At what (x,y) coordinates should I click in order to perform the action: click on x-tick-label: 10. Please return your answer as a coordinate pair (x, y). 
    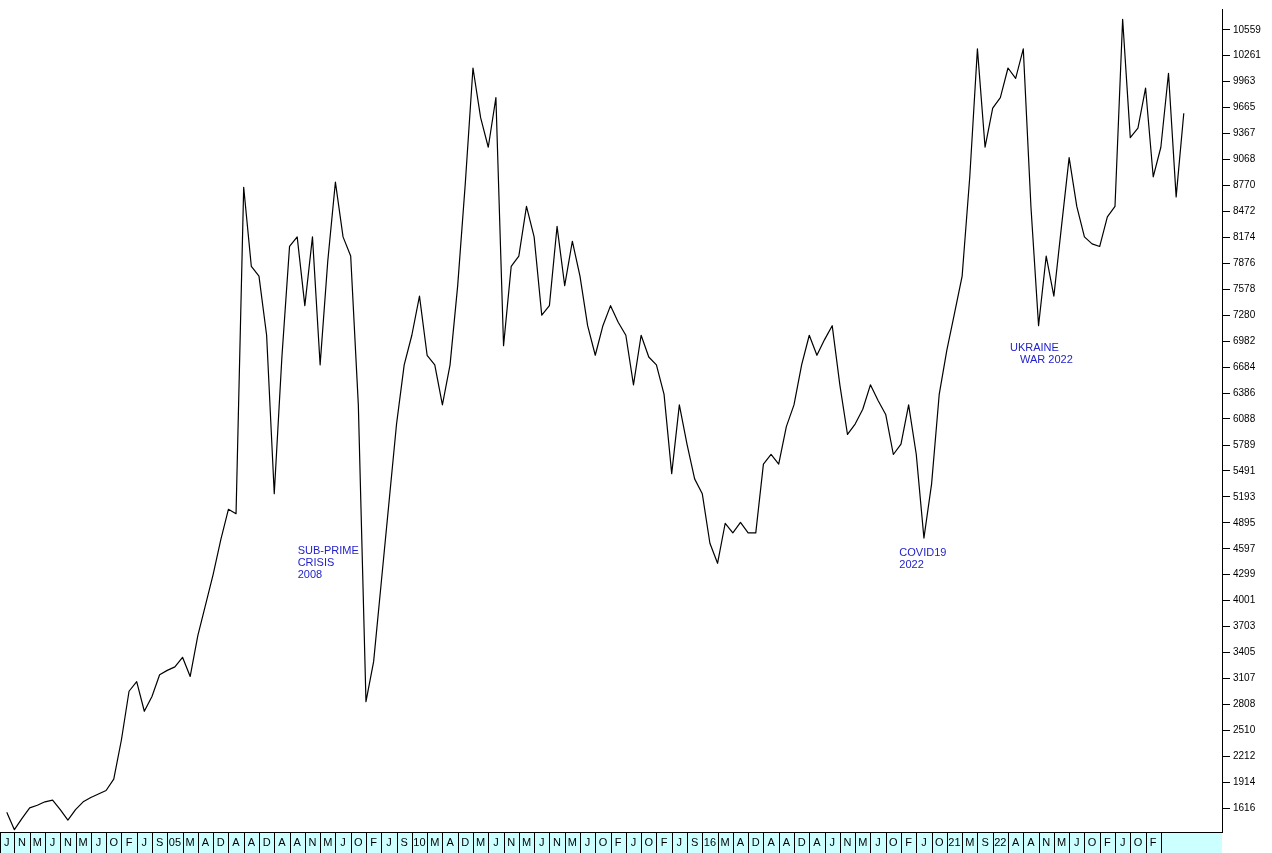
    Looking at the image, I should click on (419, 841).